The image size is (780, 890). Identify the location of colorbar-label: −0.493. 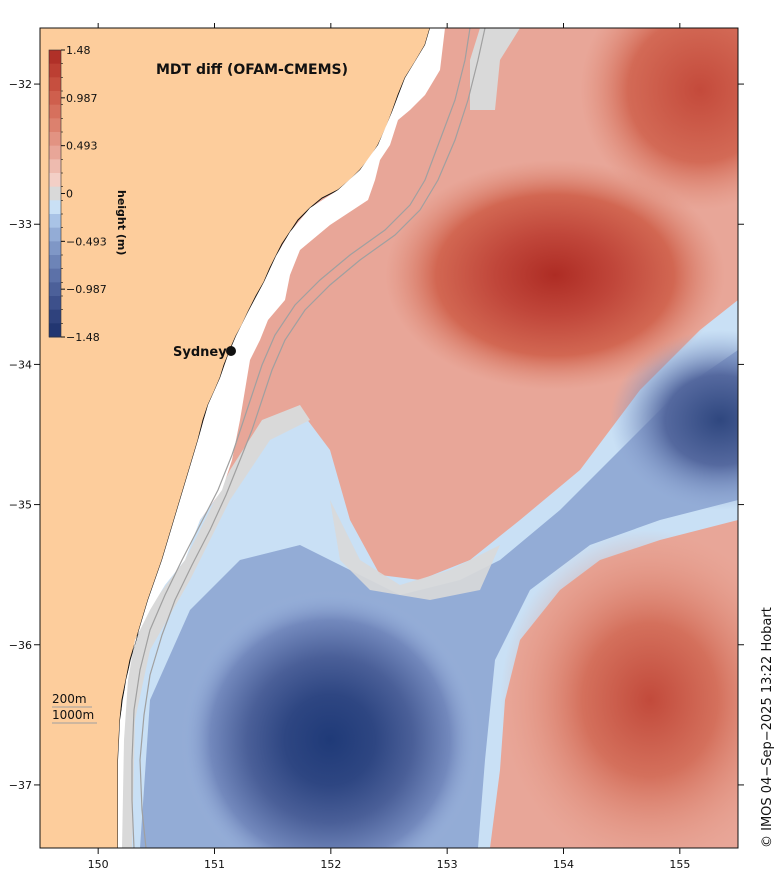
(86, 241).